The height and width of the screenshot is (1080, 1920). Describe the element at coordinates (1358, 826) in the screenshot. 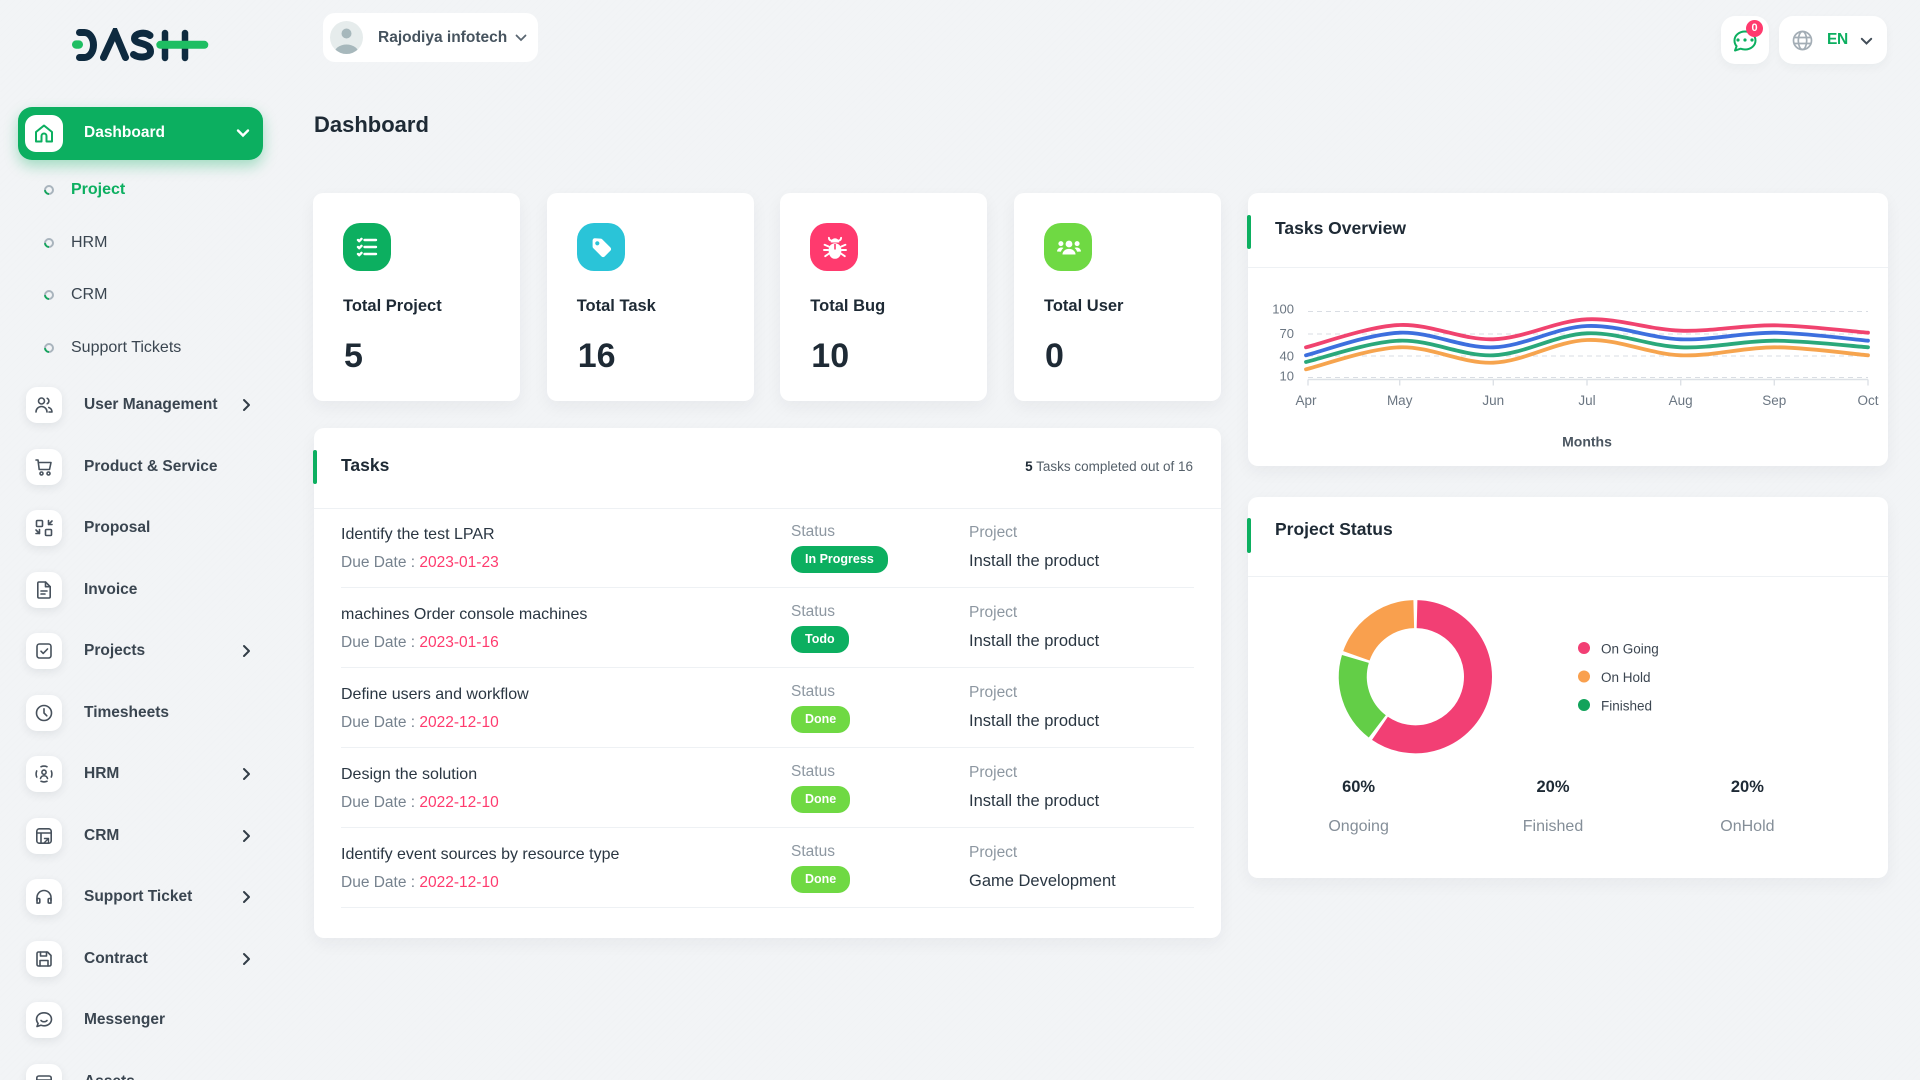

I see `svg-text: Ongoing` at that location.